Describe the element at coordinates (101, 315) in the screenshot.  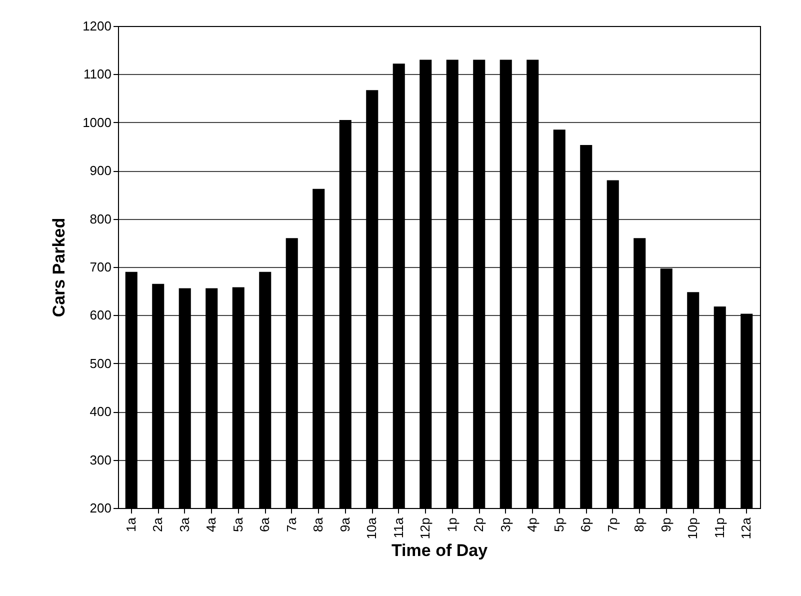
I see `y-tick-label: 600` at that location.